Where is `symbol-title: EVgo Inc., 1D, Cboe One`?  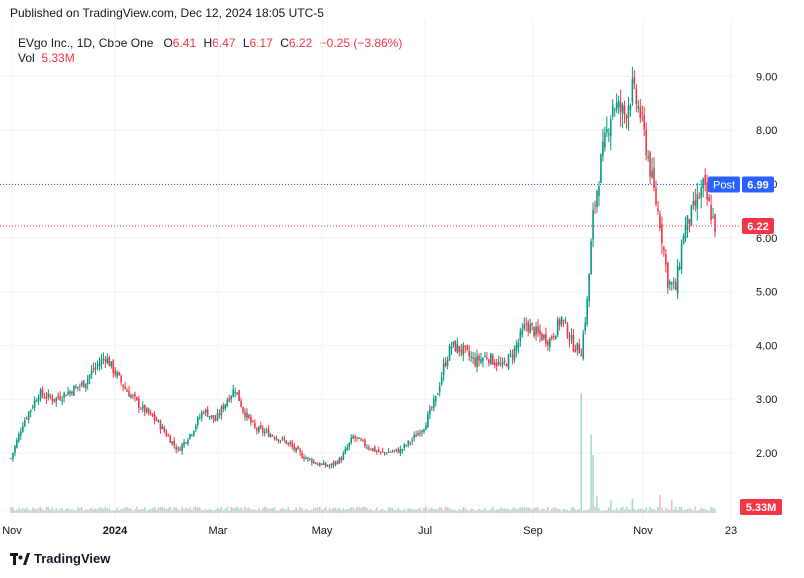 symbol-title: EVgo Inc., 1D, Cboe One is located at coordinates (86, 43).